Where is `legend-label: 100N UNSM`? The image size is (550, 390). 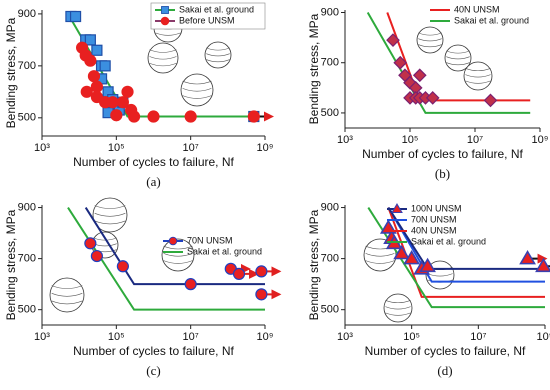
legend-label: 100N UNSM is located at coordinates (436, 208).